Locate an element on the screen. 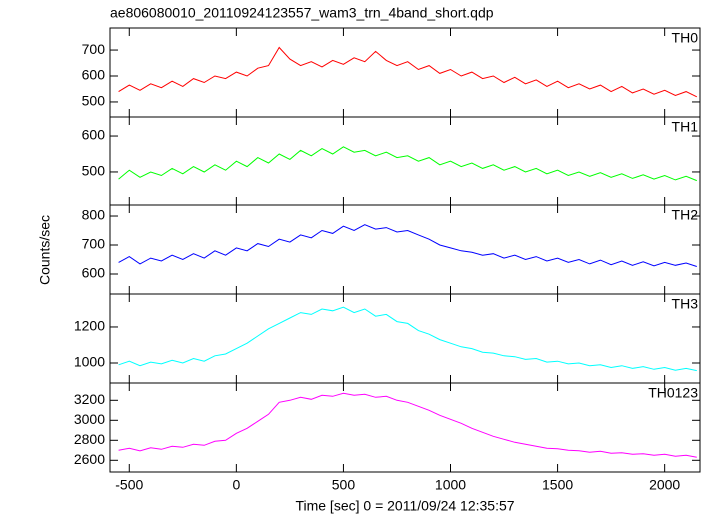 Image resolution: width=717 pixels, height=516 pixels. panel-label: TH1 is located at coordinates (685, 127).